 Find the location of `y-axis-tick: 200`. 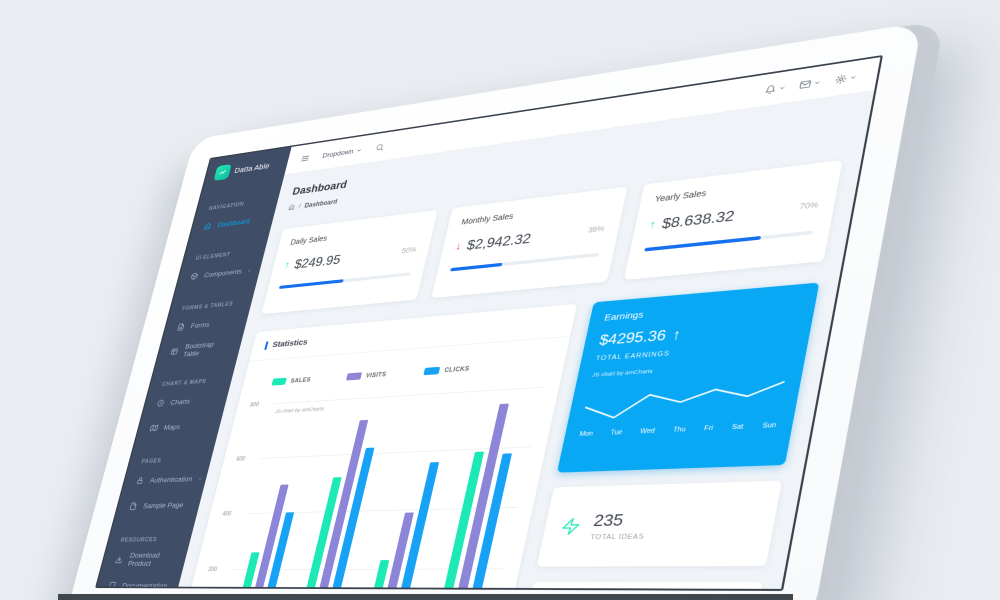

y-axis-tick: 200 is located at coordinates (212, 569).